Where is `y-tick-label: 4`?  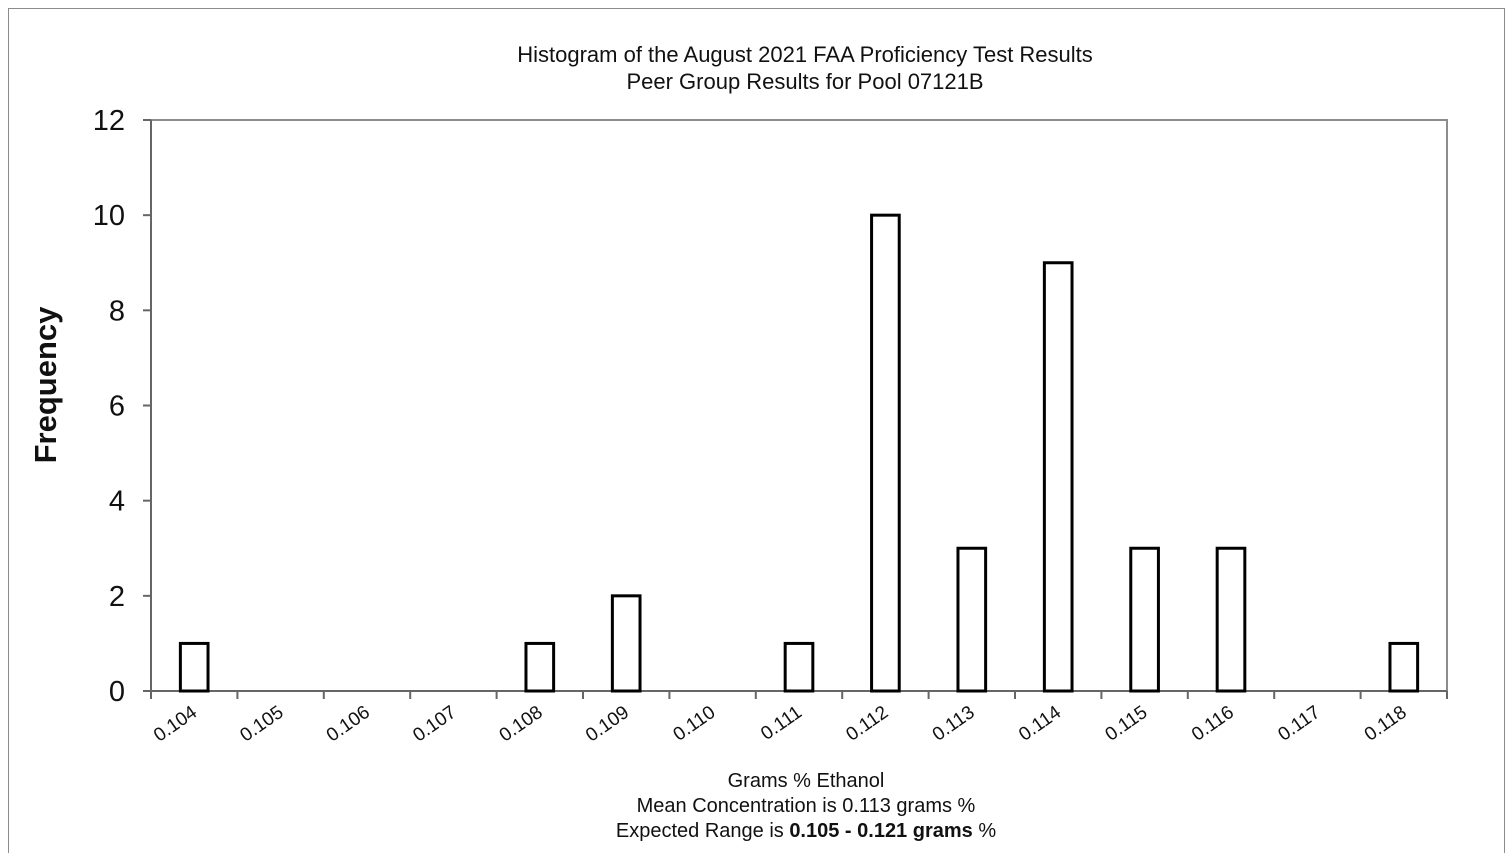 y-tick-label: 4 is located at coordinates (117, 502).